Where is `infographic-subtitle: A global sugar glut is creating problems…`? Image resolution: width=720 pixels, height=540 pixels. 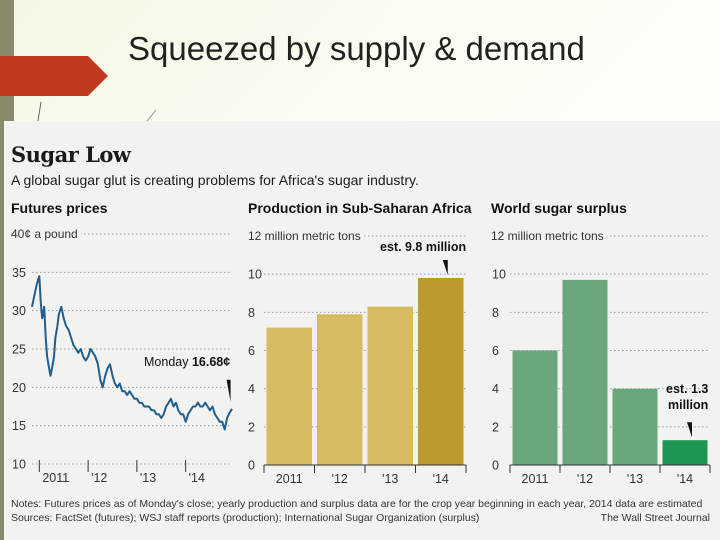 infographic-subtitle: A global sugar glut is creating problems… is located at coordinates (215, 180).